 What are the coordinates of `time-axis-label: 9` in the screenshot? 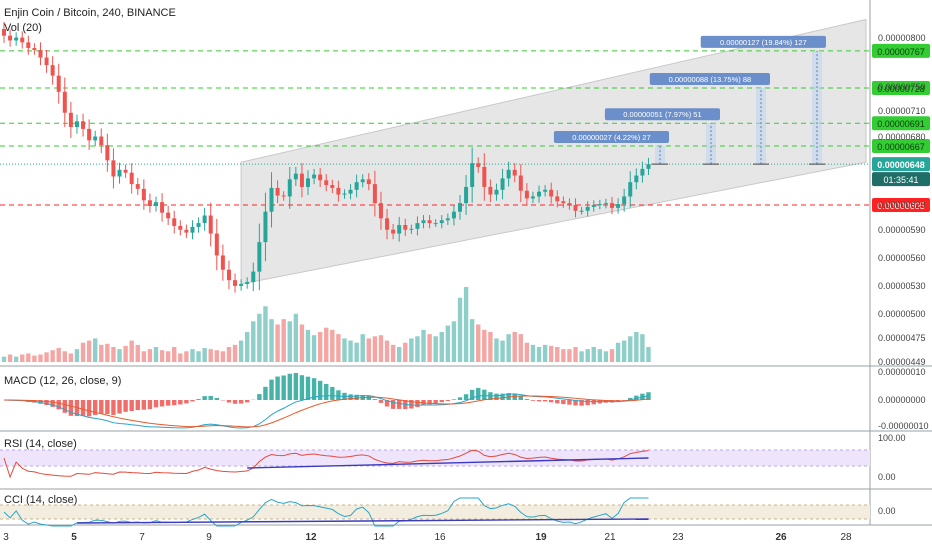 It's located at (209, 537).